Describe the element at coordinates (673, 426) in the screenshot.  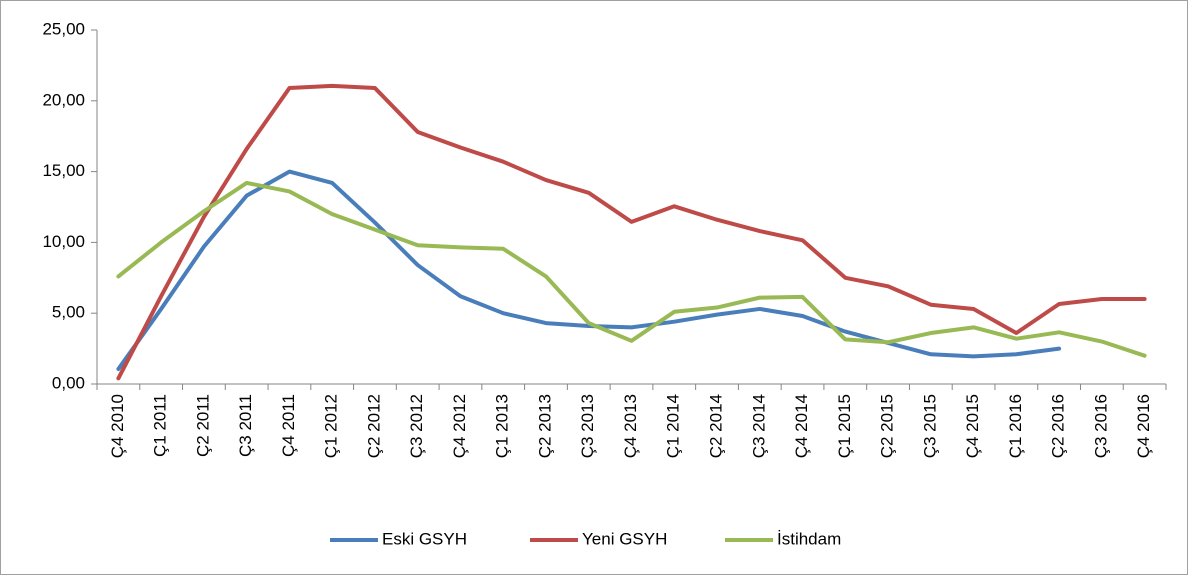
I see `x-tick-label: Ç1 2014` at that location.